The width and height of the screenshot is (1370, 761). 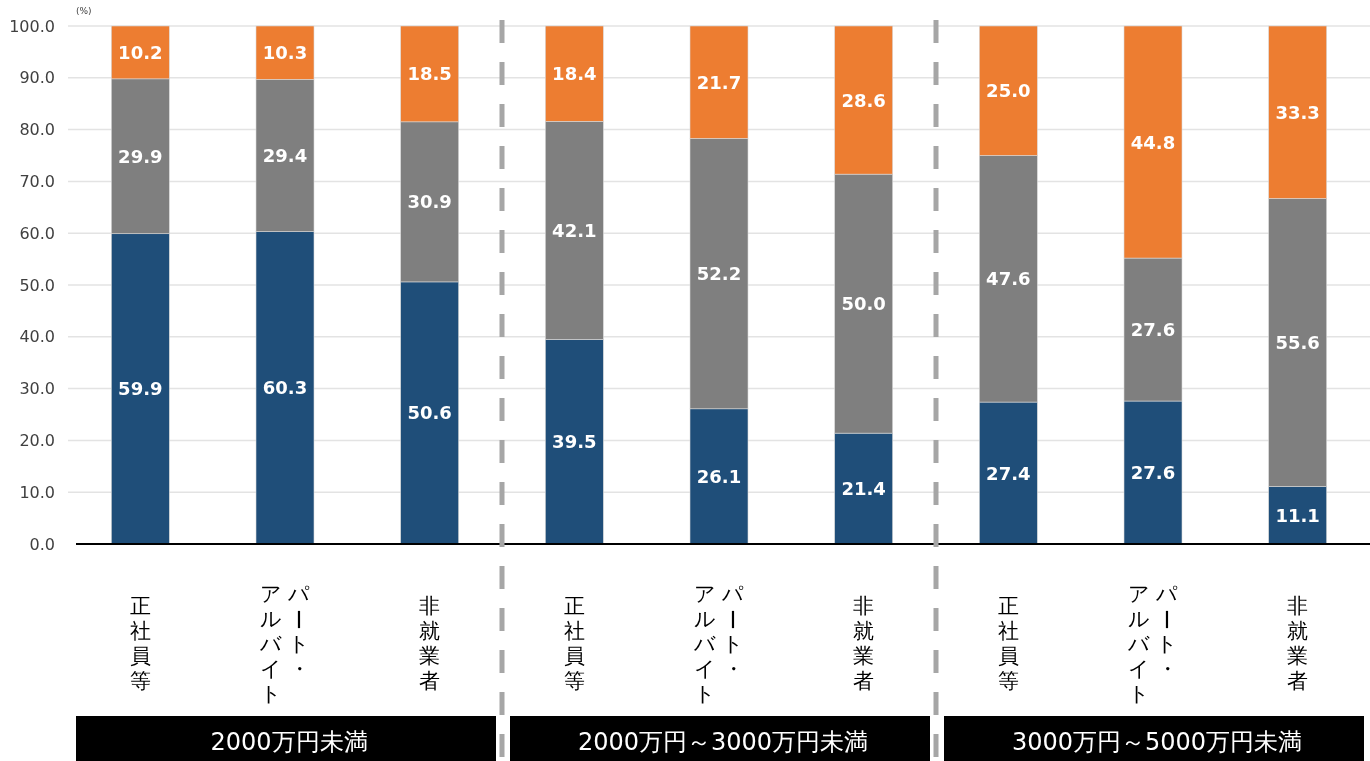 I want to click on data-label: 21.7, so click(x=719, y=82).